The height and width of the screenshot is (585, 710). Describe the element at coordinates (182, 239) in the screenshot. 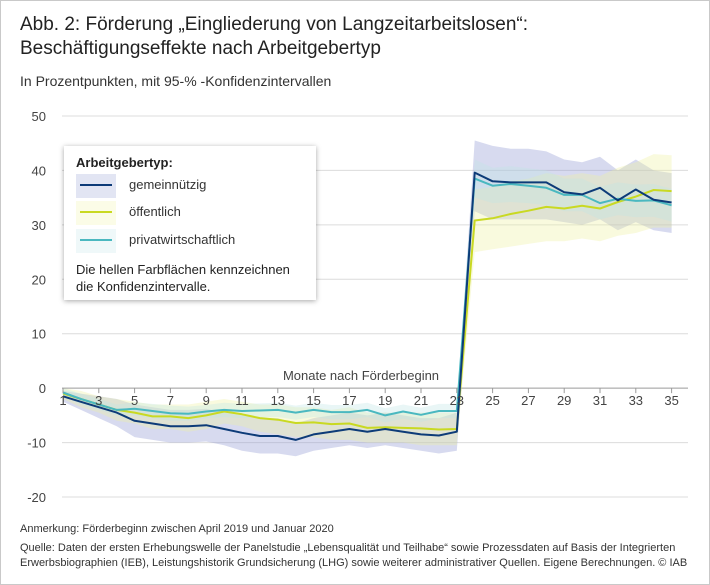

I see `legend-label-privatwirtschaftlich: privatwirtschaftlich` at that location.